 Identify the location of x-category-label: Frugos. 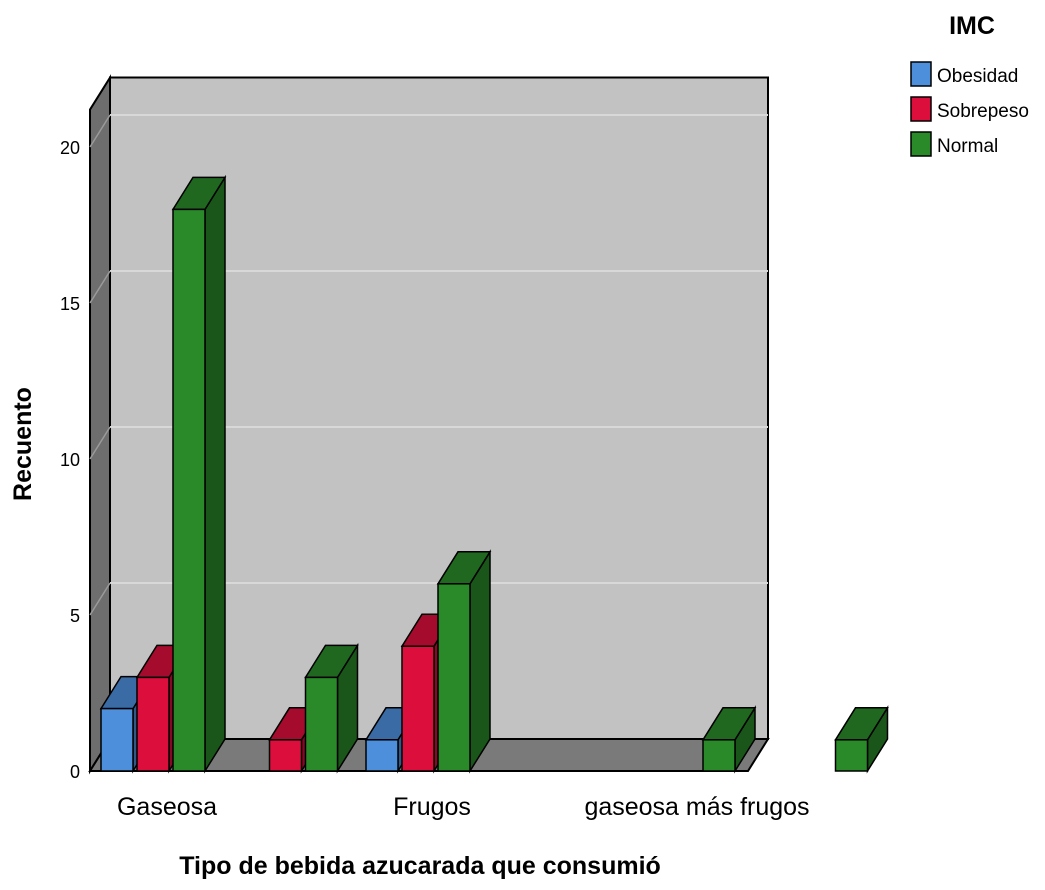
(432, 807).